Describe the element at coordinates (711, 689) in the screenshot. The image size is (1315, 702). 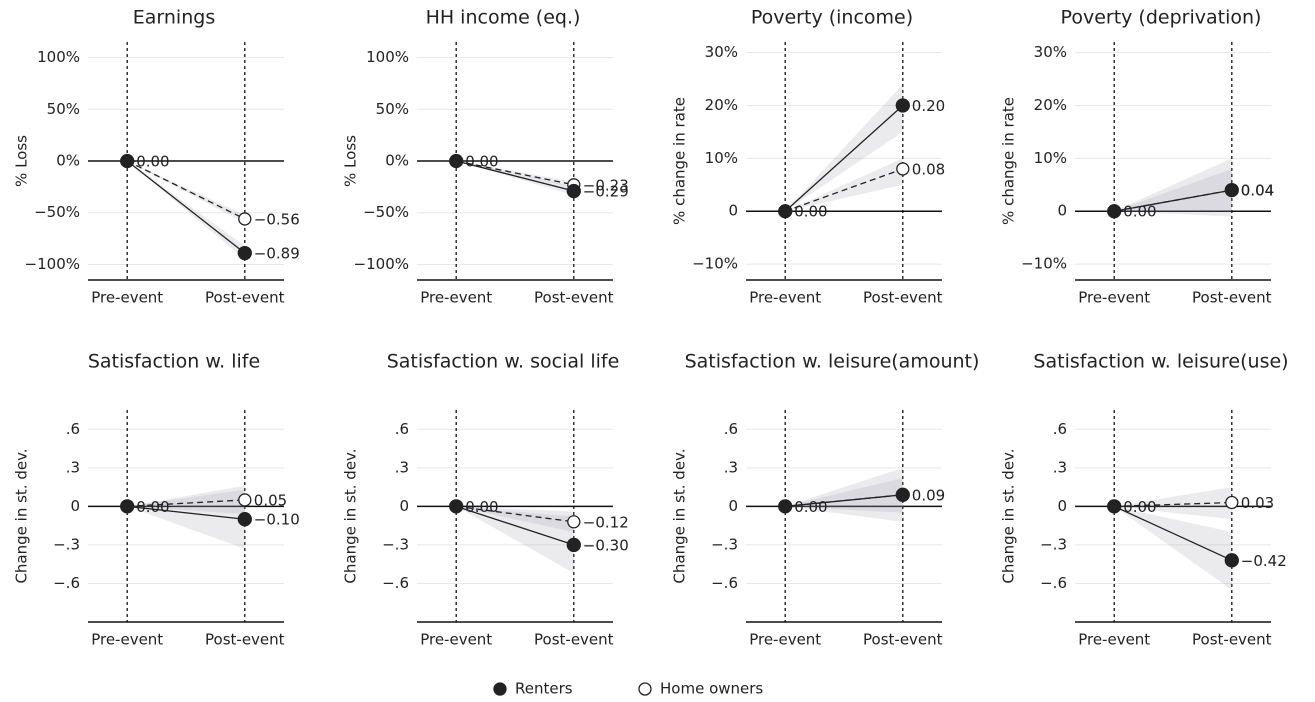
I see `legend-label: Home owners` at that location.